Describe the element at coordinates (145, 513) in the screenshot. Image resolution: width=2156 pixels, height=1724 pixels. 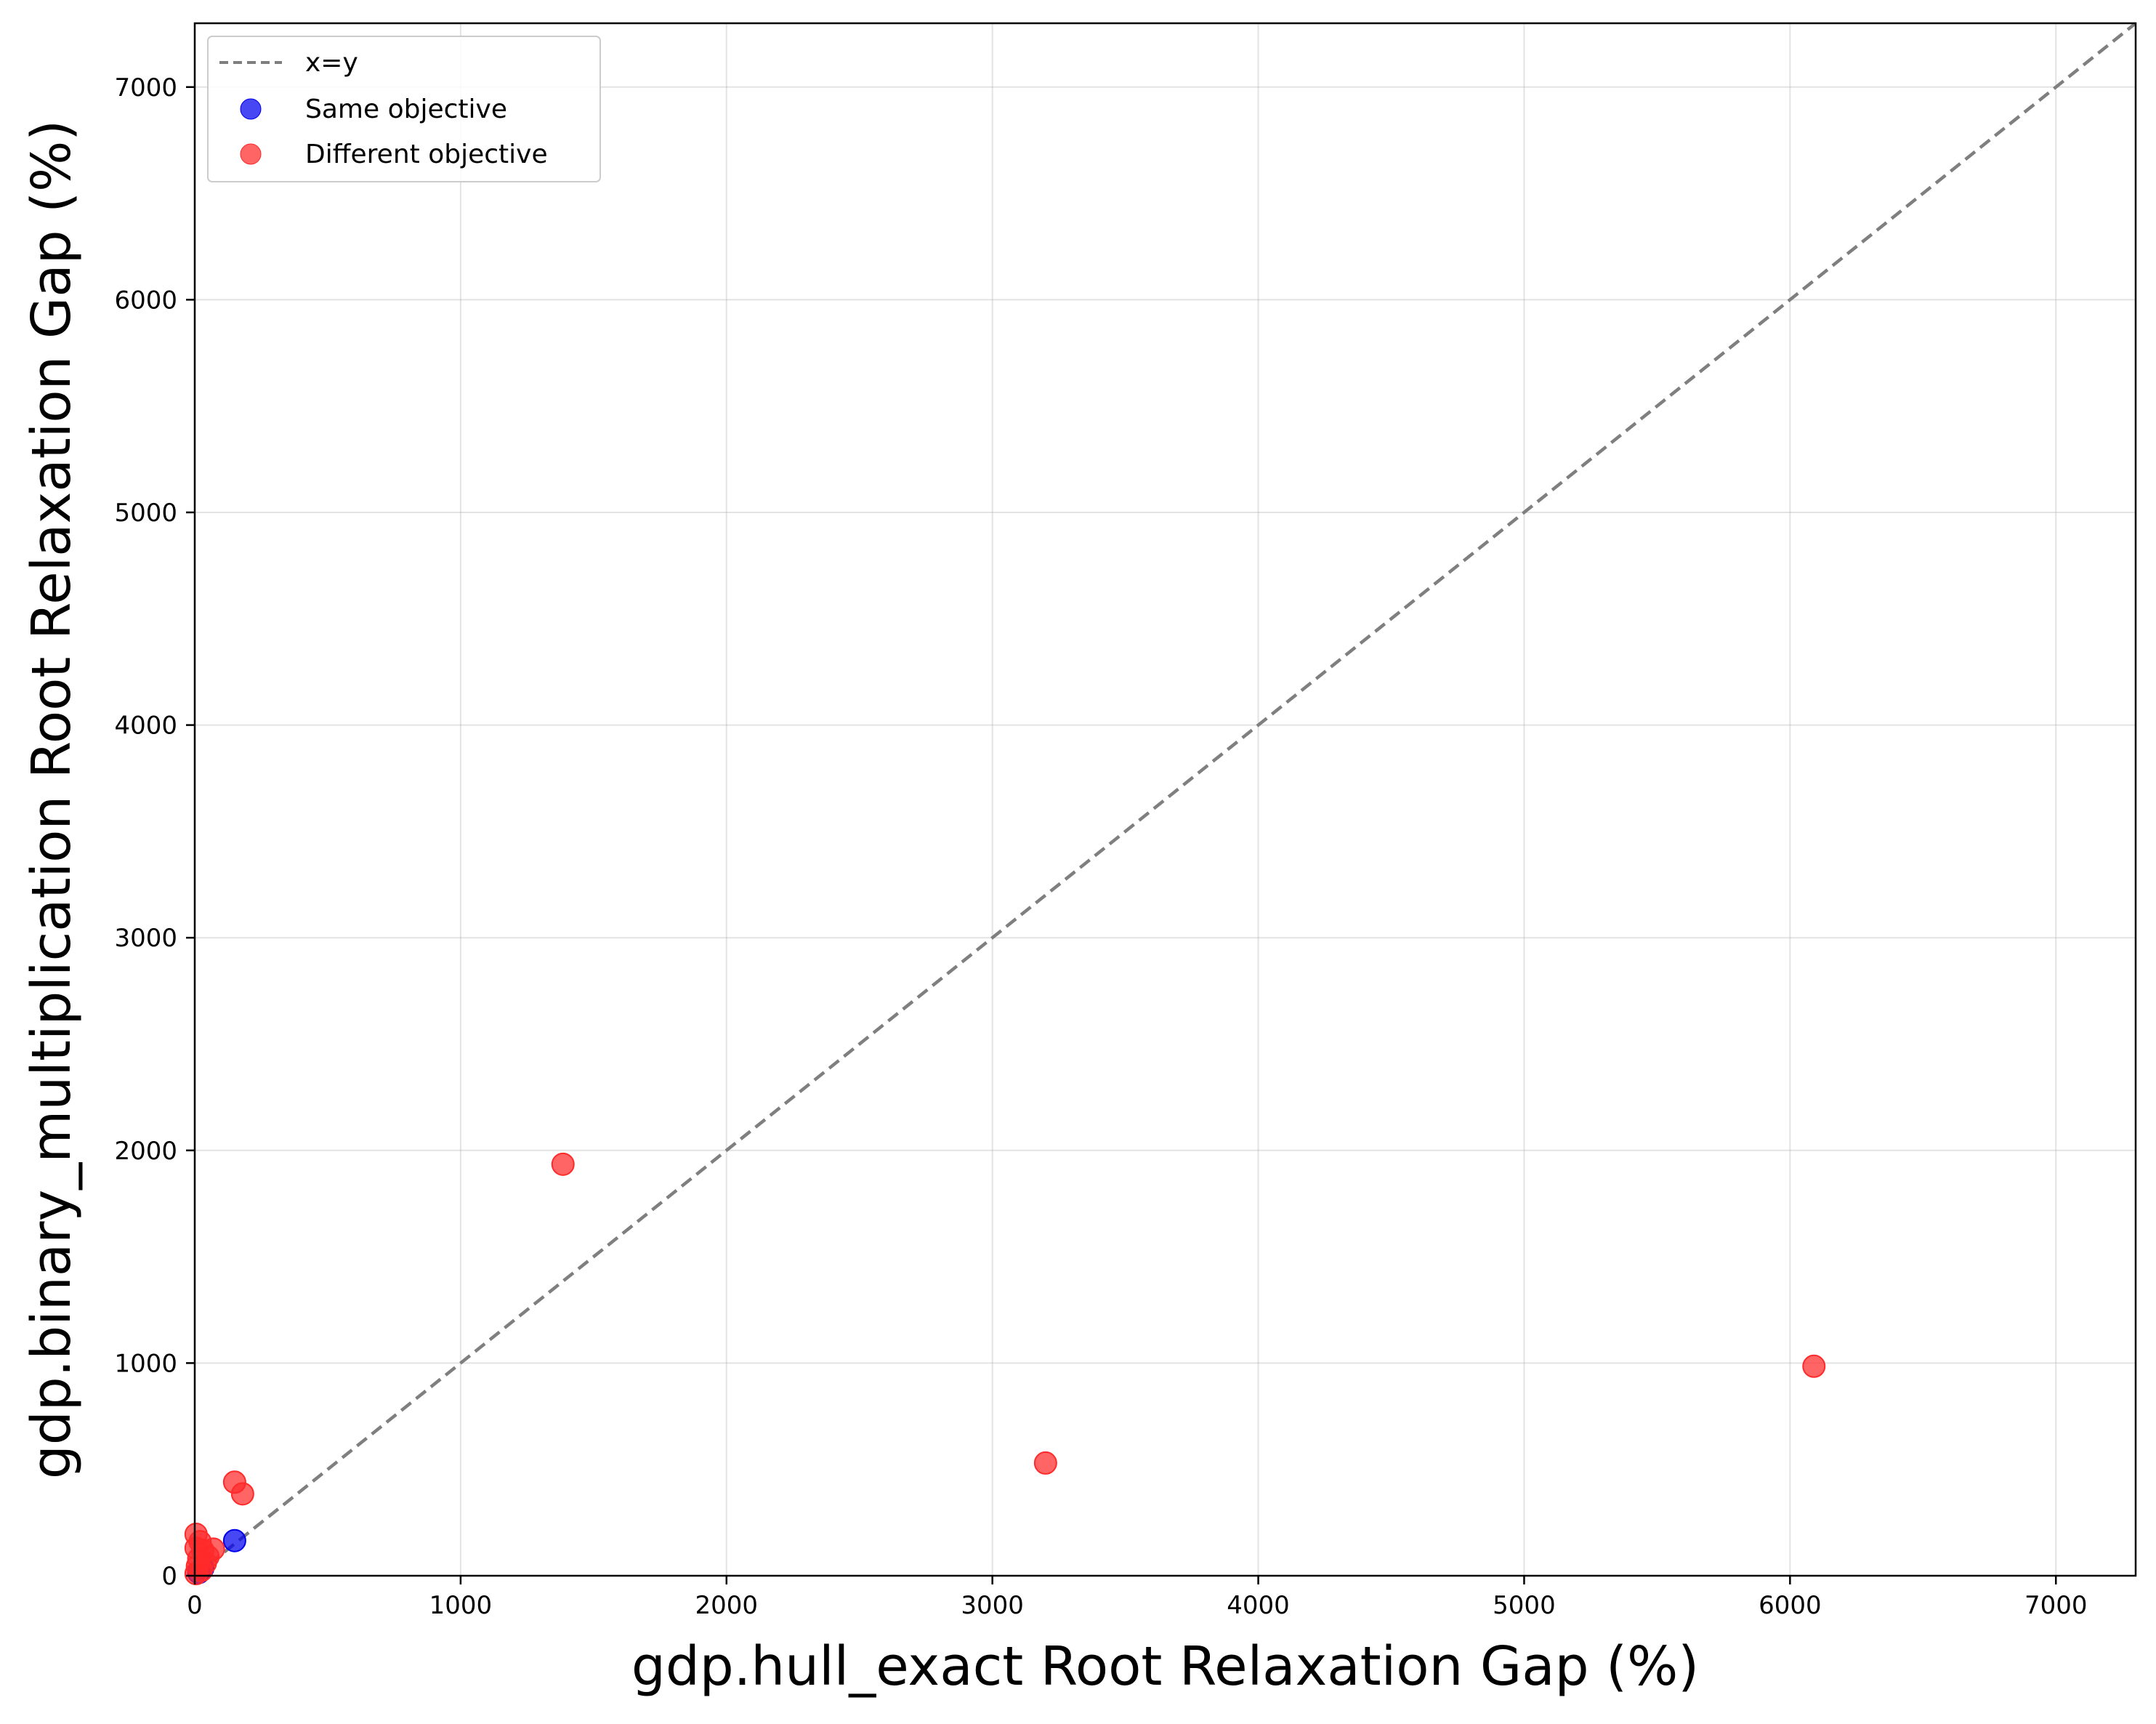
I see `y-tick-label: 5000` at that location.